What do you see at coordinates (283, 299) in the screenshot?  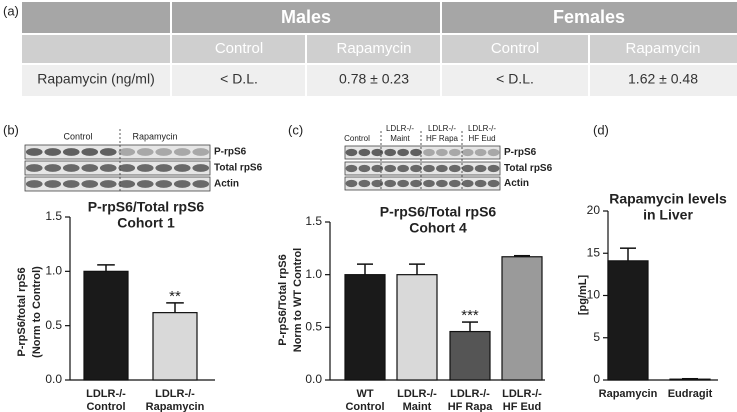 I see `y-axis-title: P-rpS6/Total rpS6` at bounding box center [283, 299].